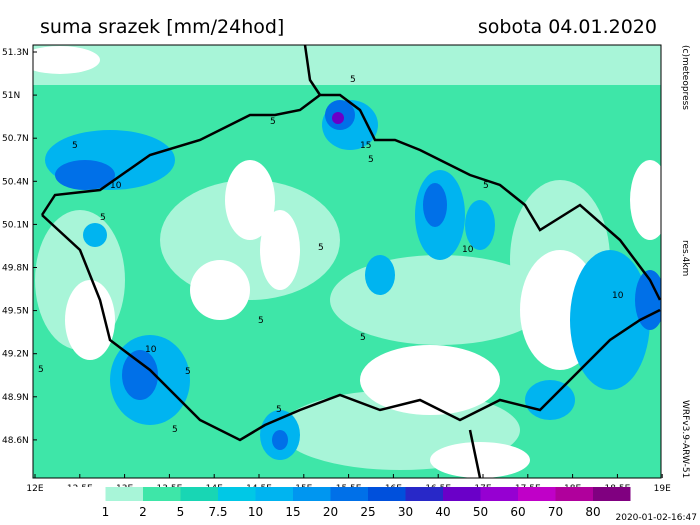 This screenshot has width=700, height=525. What do you see at coordinates (15, 182) in the screenshot?
I see `lat-label: 50.4N` at bounding box center [15, 182].